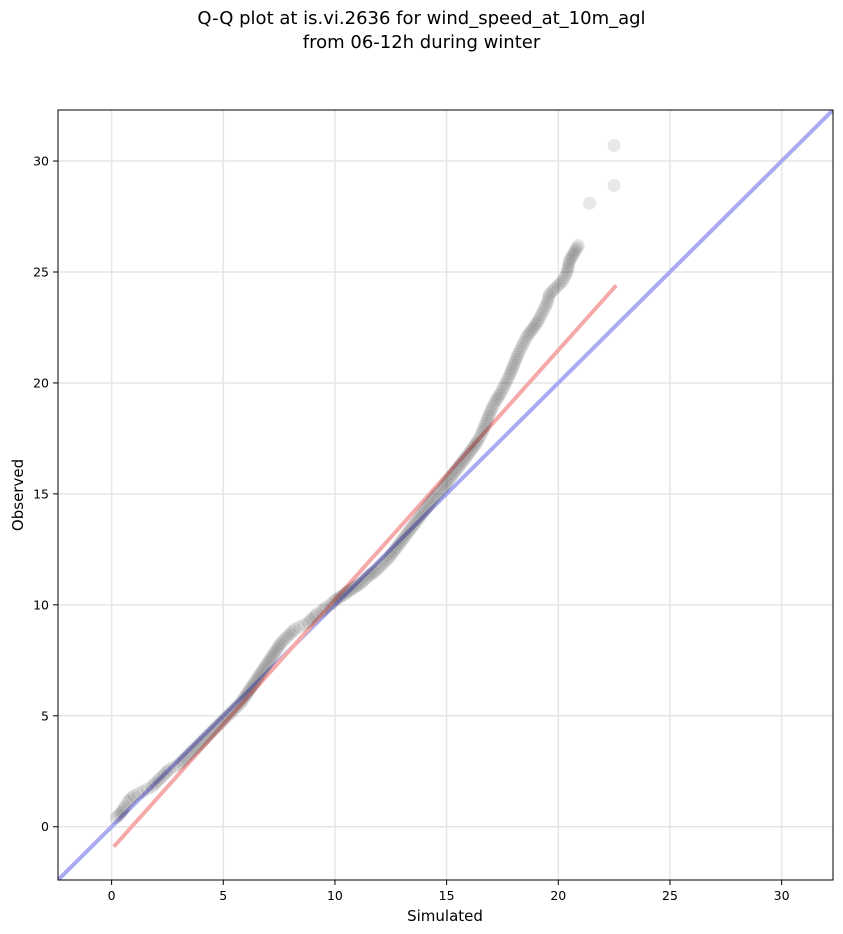  Describe the element at coordinates (449, 891) in the screenshot. I see `x-axis-ticks: 0 5 10 15 20 25 30` at that location.